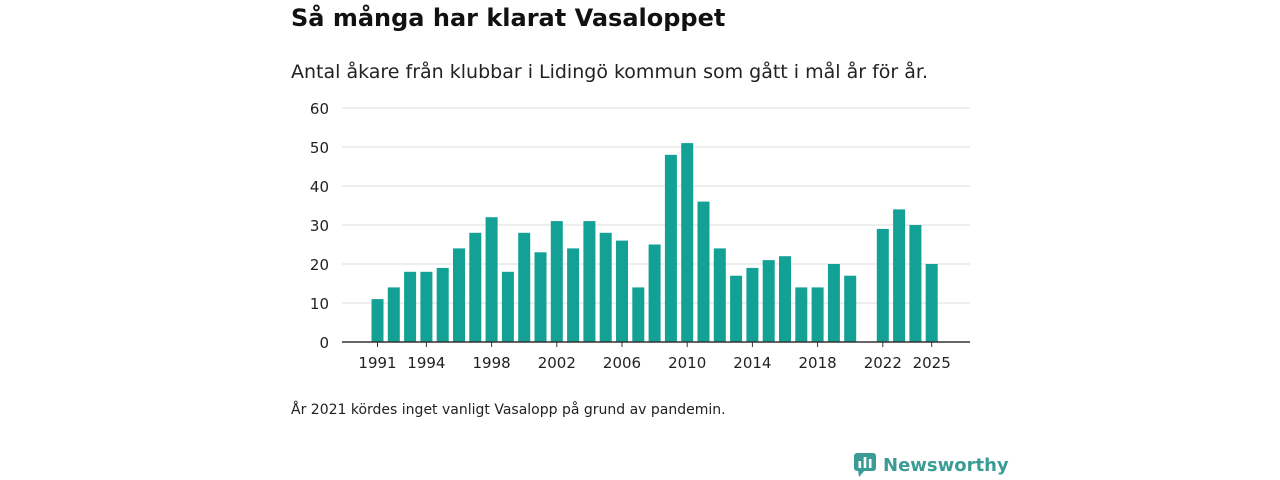  Describe the element at coordinates (850, 308) in the screenshot. I see `bar-2020` at that location.